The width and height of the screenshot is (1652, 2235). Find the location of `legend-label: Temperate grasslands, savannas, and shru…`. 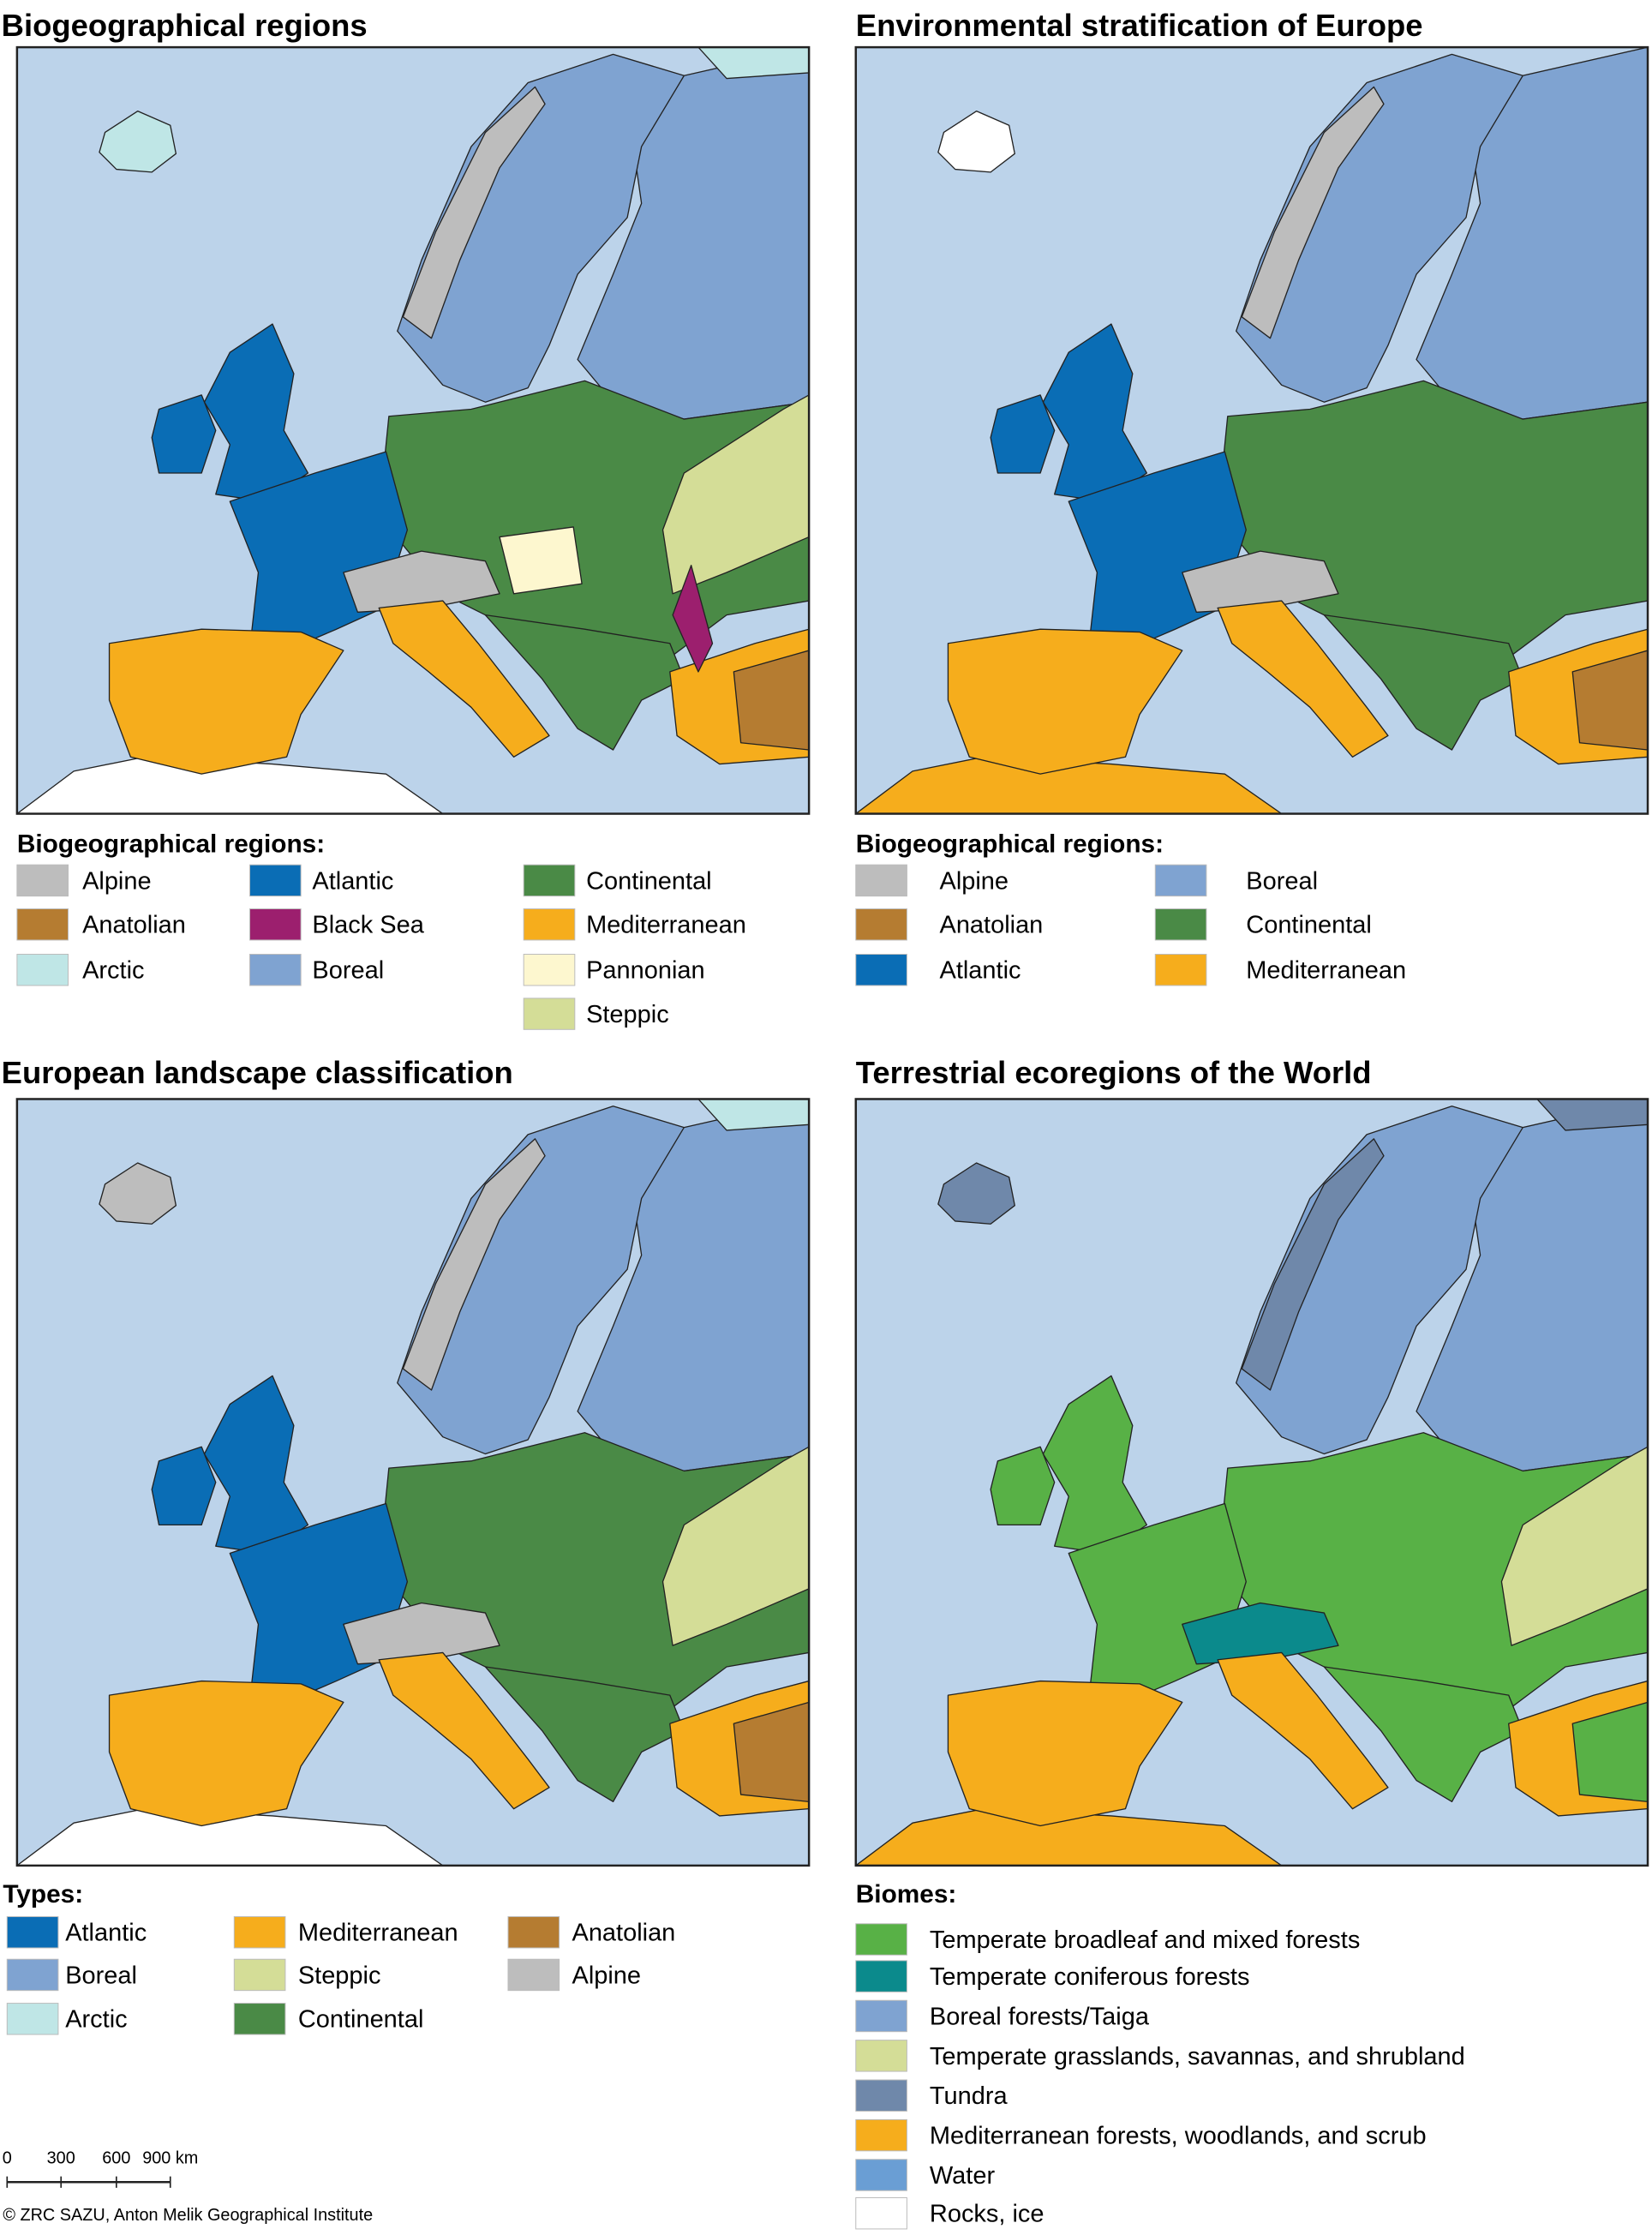

legend-label: Temperate grasslands, savannas, and shru… is located at coordinates (1197, 2056).